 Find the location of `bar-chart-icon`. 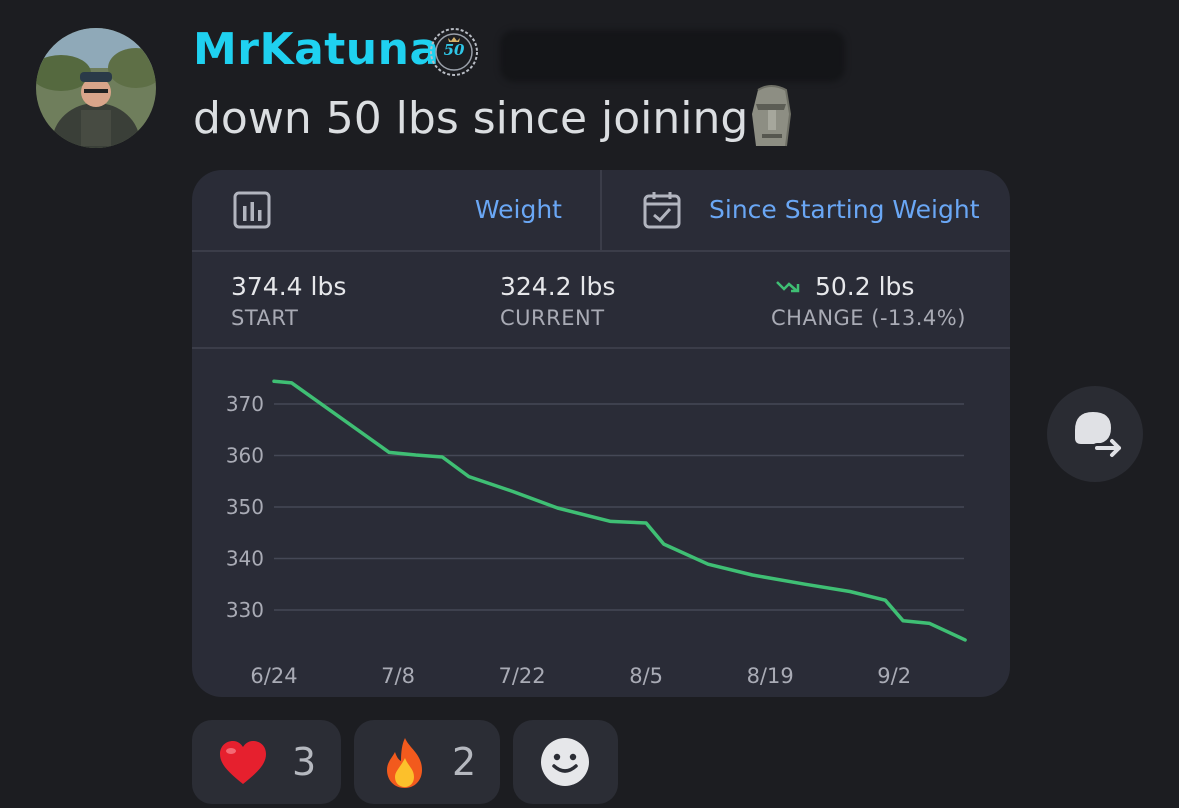

bar-chart-icon is located at coordinates (252, 210).